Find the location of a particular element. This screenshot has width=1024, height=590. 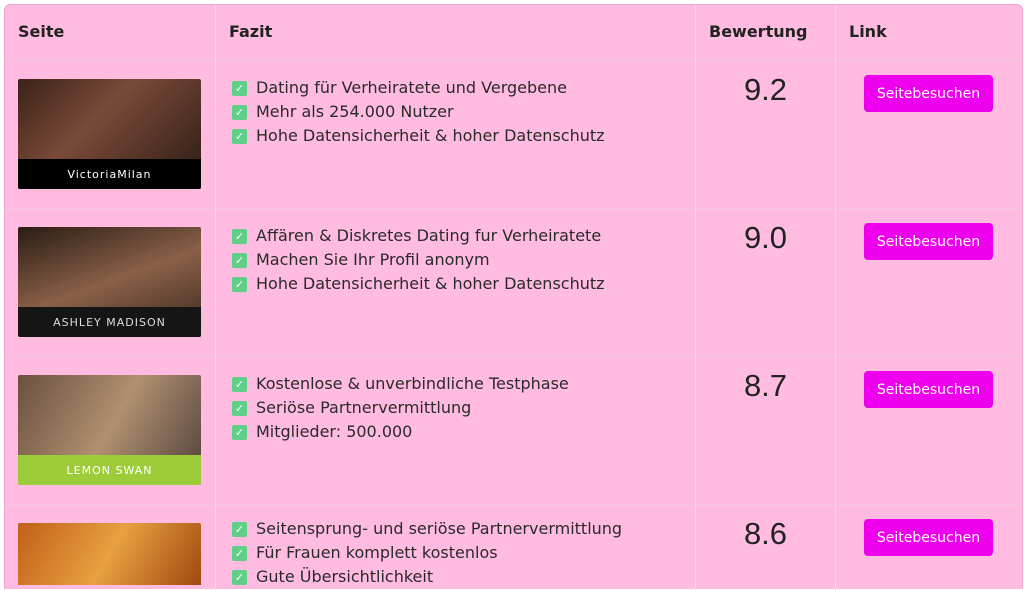

header-link: Link is located at coordinates (928, 32).